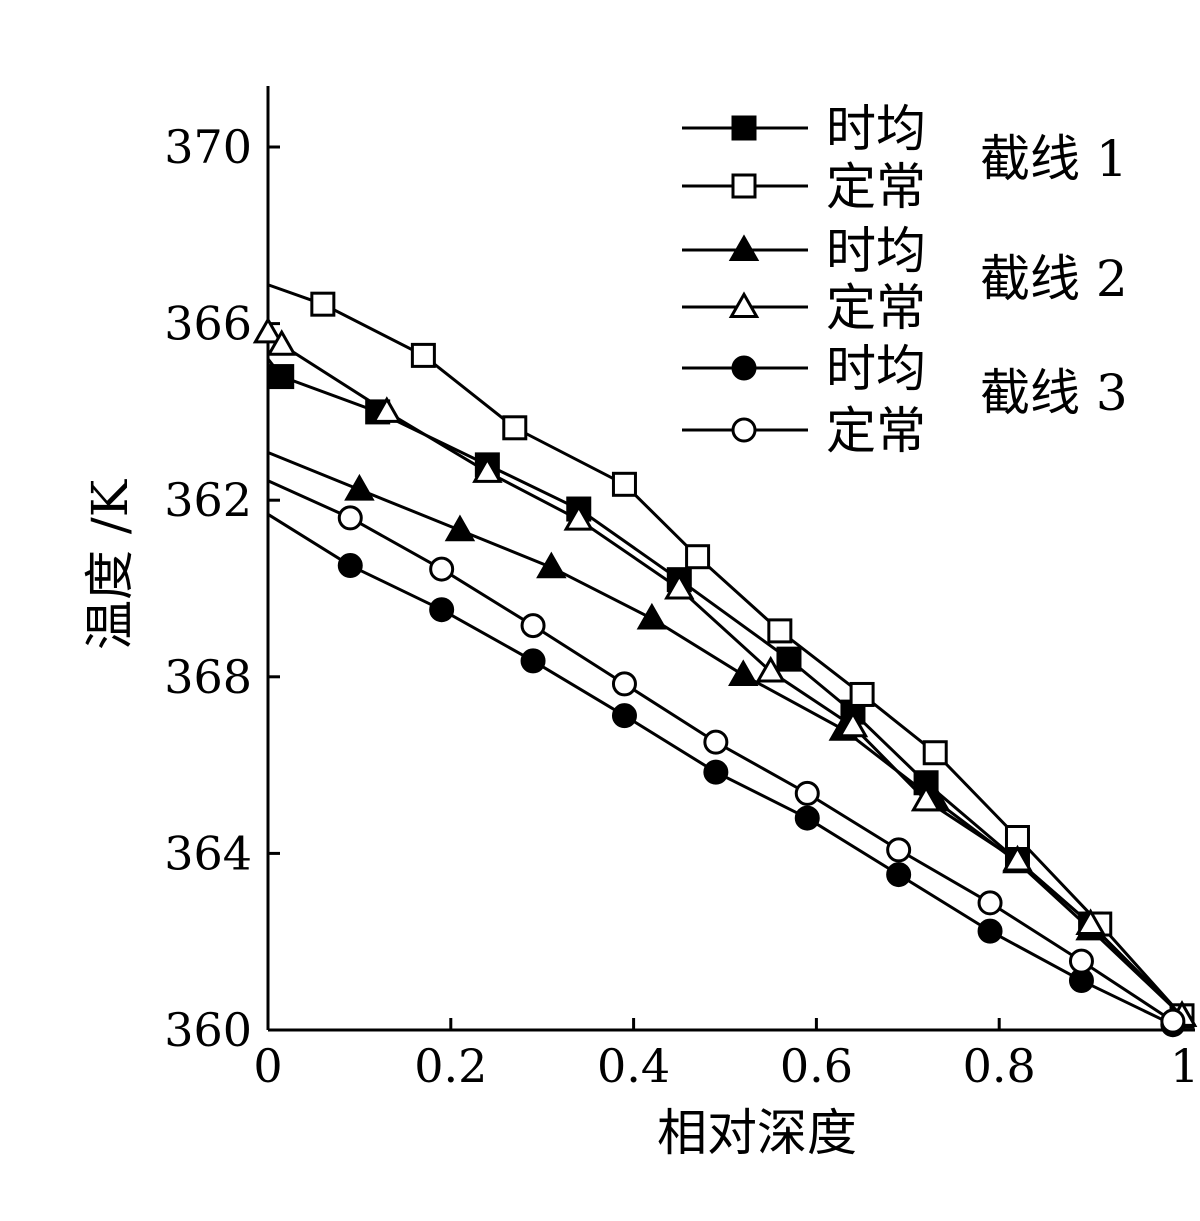  What do you see at coordinates (1185, 1066) in the screenshot?
I see `x-tick-label: 1.` at bounding box center [1185, 1066].